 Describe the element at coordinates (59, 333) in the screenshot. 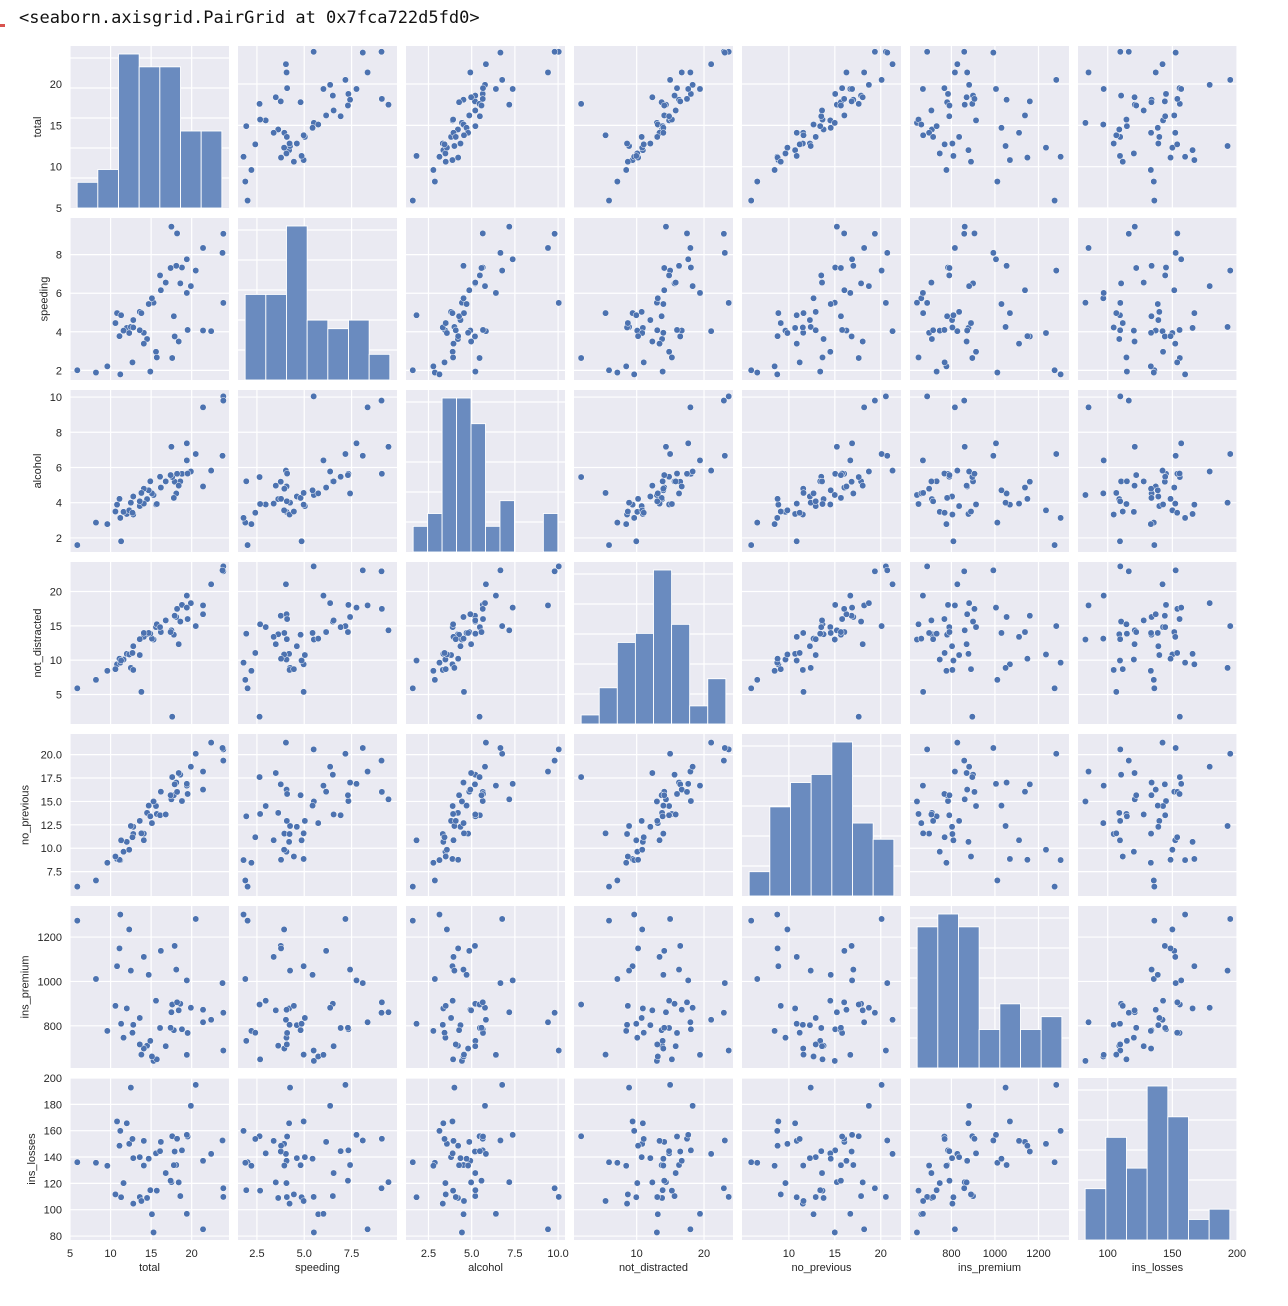

I see `y-tick-label: 4` at that location.